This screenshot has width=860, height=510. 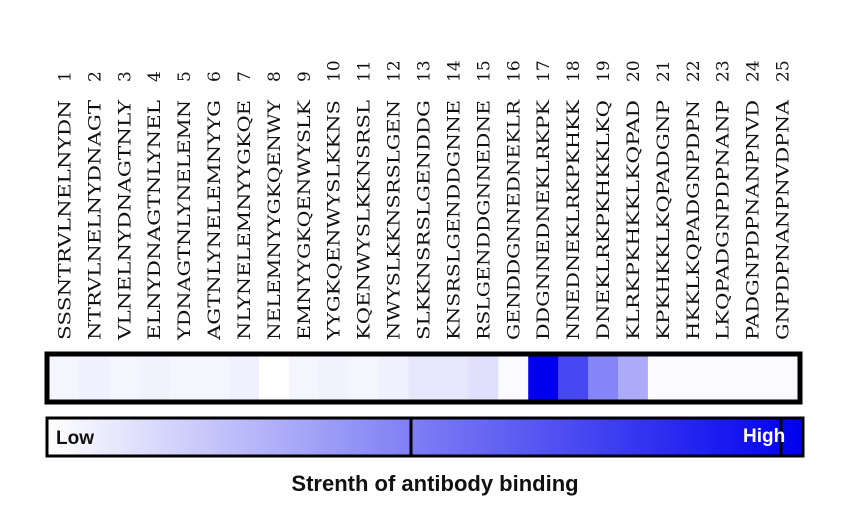 I want to click on scale-gradient, so click(x=425, y=437).